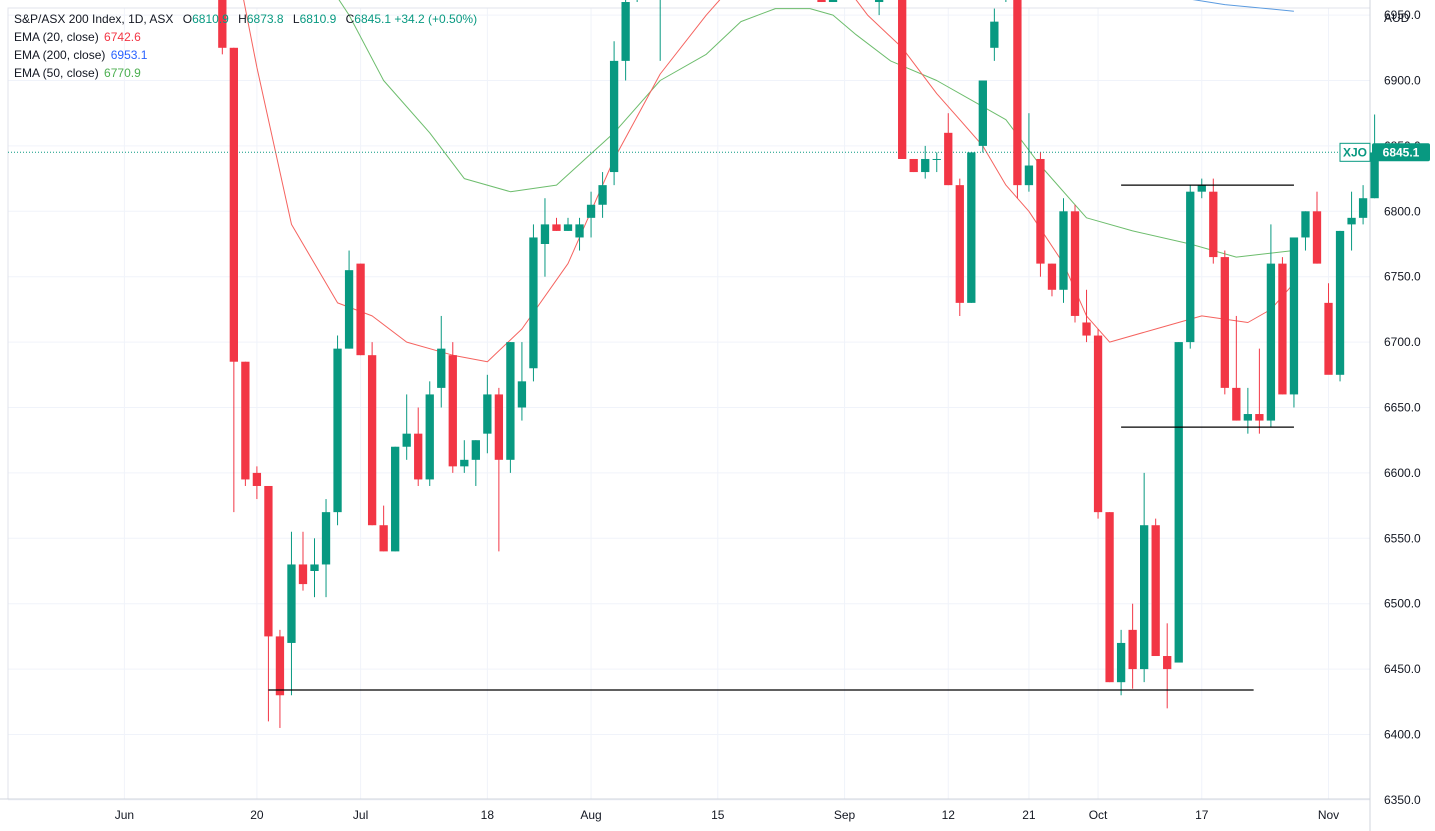  Describe the element at coordinates (122, 37) in the screenshot. I see `indicator-value: 6742.6` at that location.